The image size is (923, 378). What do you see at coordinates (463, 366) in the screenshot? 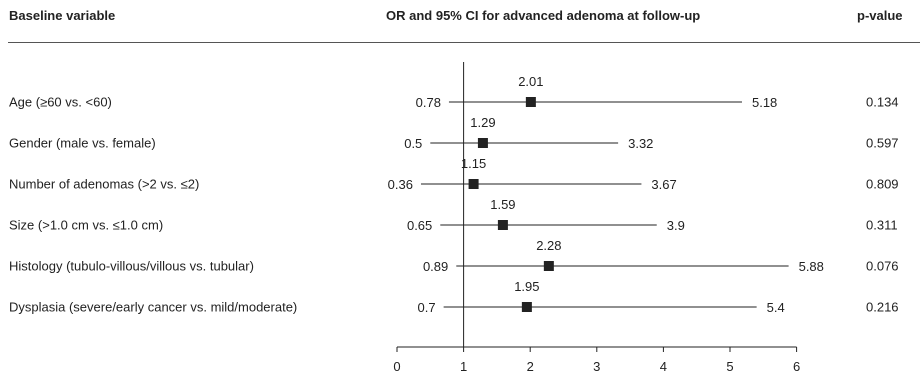
I see `x-tick-label: 1` at bounding box center [463, 366].